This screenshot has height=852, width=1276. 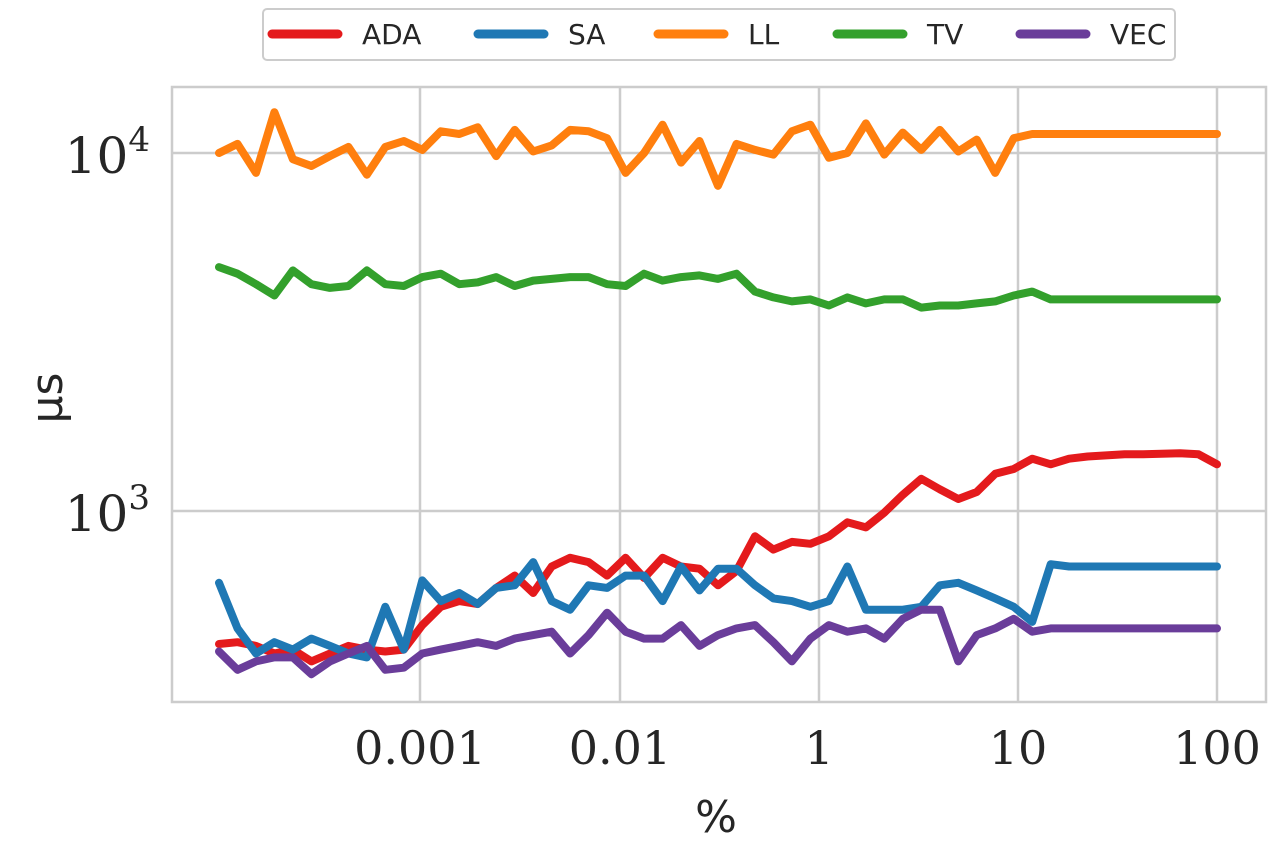 I want to click on x-axis-label: %, so click(x=716, y=817).